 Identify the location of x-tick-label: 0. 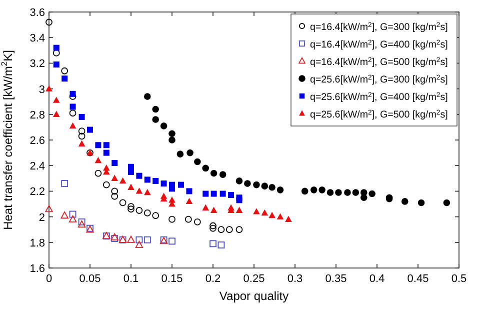
(49, 279).